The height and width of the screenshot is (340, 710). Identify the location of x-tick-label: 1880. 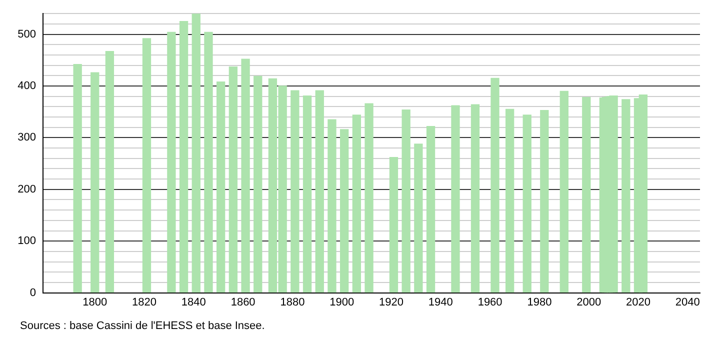
(292, 302).